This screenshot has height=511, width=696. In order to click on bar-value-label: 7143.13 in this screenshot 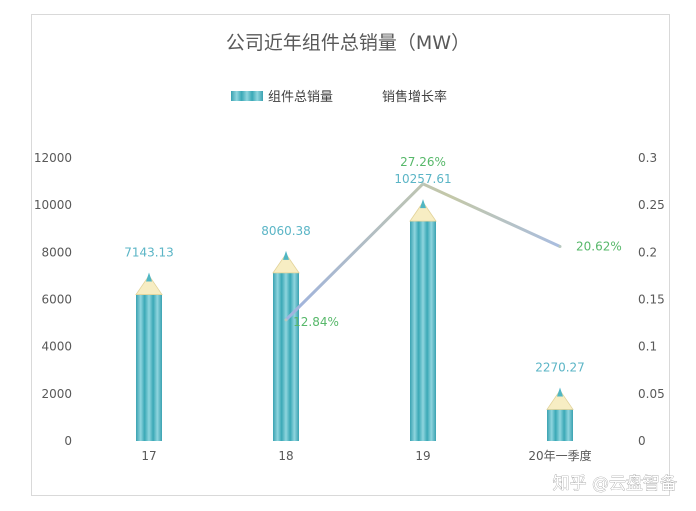, I will do `click(149, 253)`.